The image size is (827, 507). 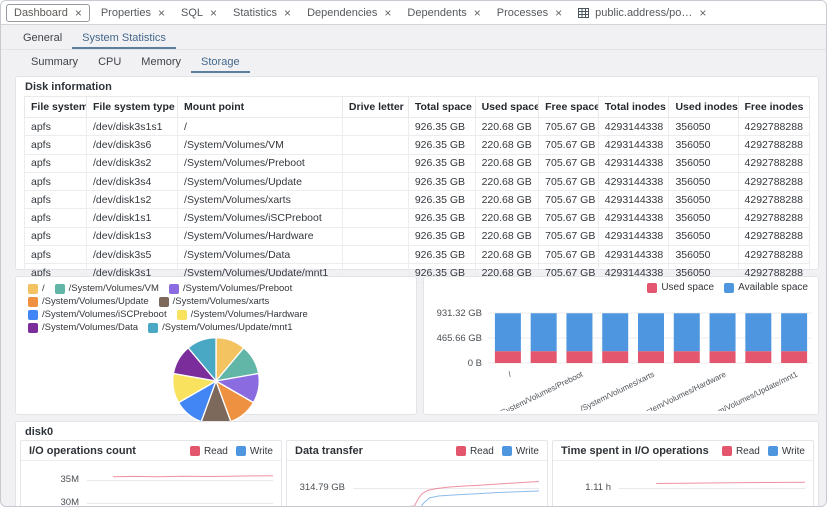 What do you see at coordinates (237, 288) in the screenshot?
I see `legend-label: /System/Volumes/Preboot` at bounding box center [237, 288].